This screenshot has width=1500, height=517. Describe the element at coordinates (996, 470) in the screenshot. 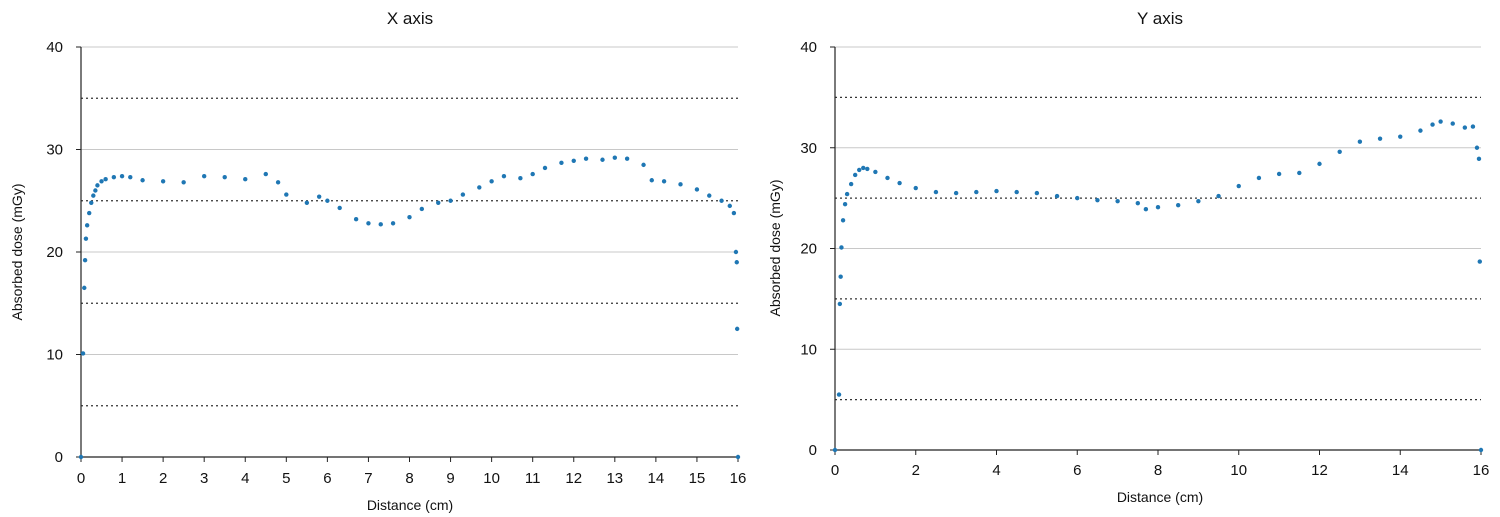

I see `x-tick-label: 4` at that location.